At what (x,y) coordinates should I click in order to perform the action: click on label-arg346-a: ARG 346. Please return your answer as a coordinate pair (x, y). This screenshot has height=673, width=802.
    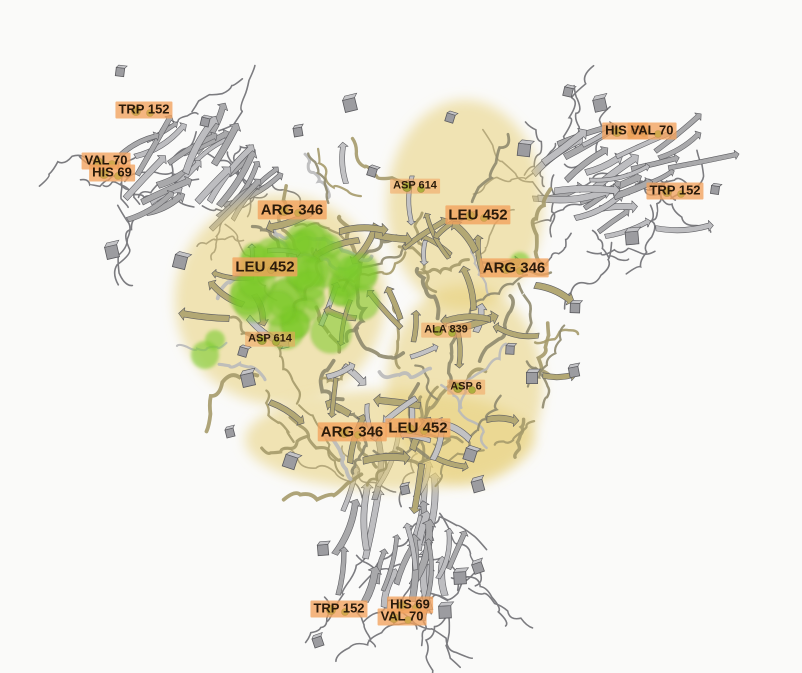
    Looking at the image, I should click on (292, 210).